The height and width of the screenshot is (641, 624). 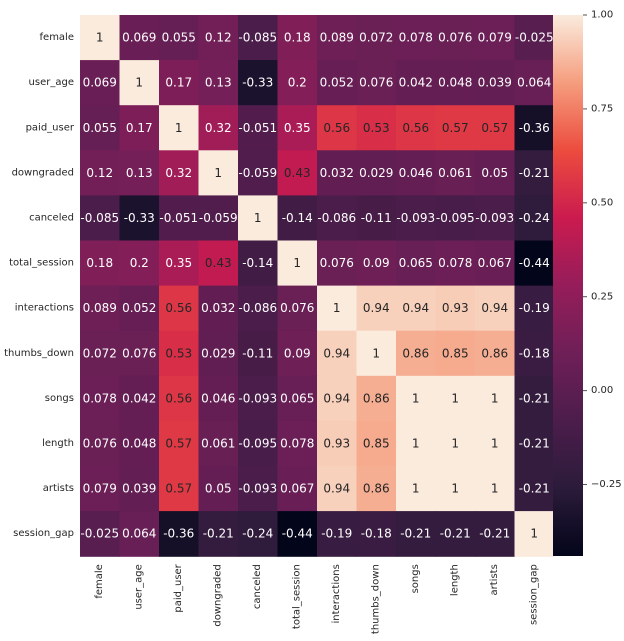 What do you see at coordinates (100, 398) in the screenshot?
I see `cell-value-label: 0.078` at bounding box center [100, 398].